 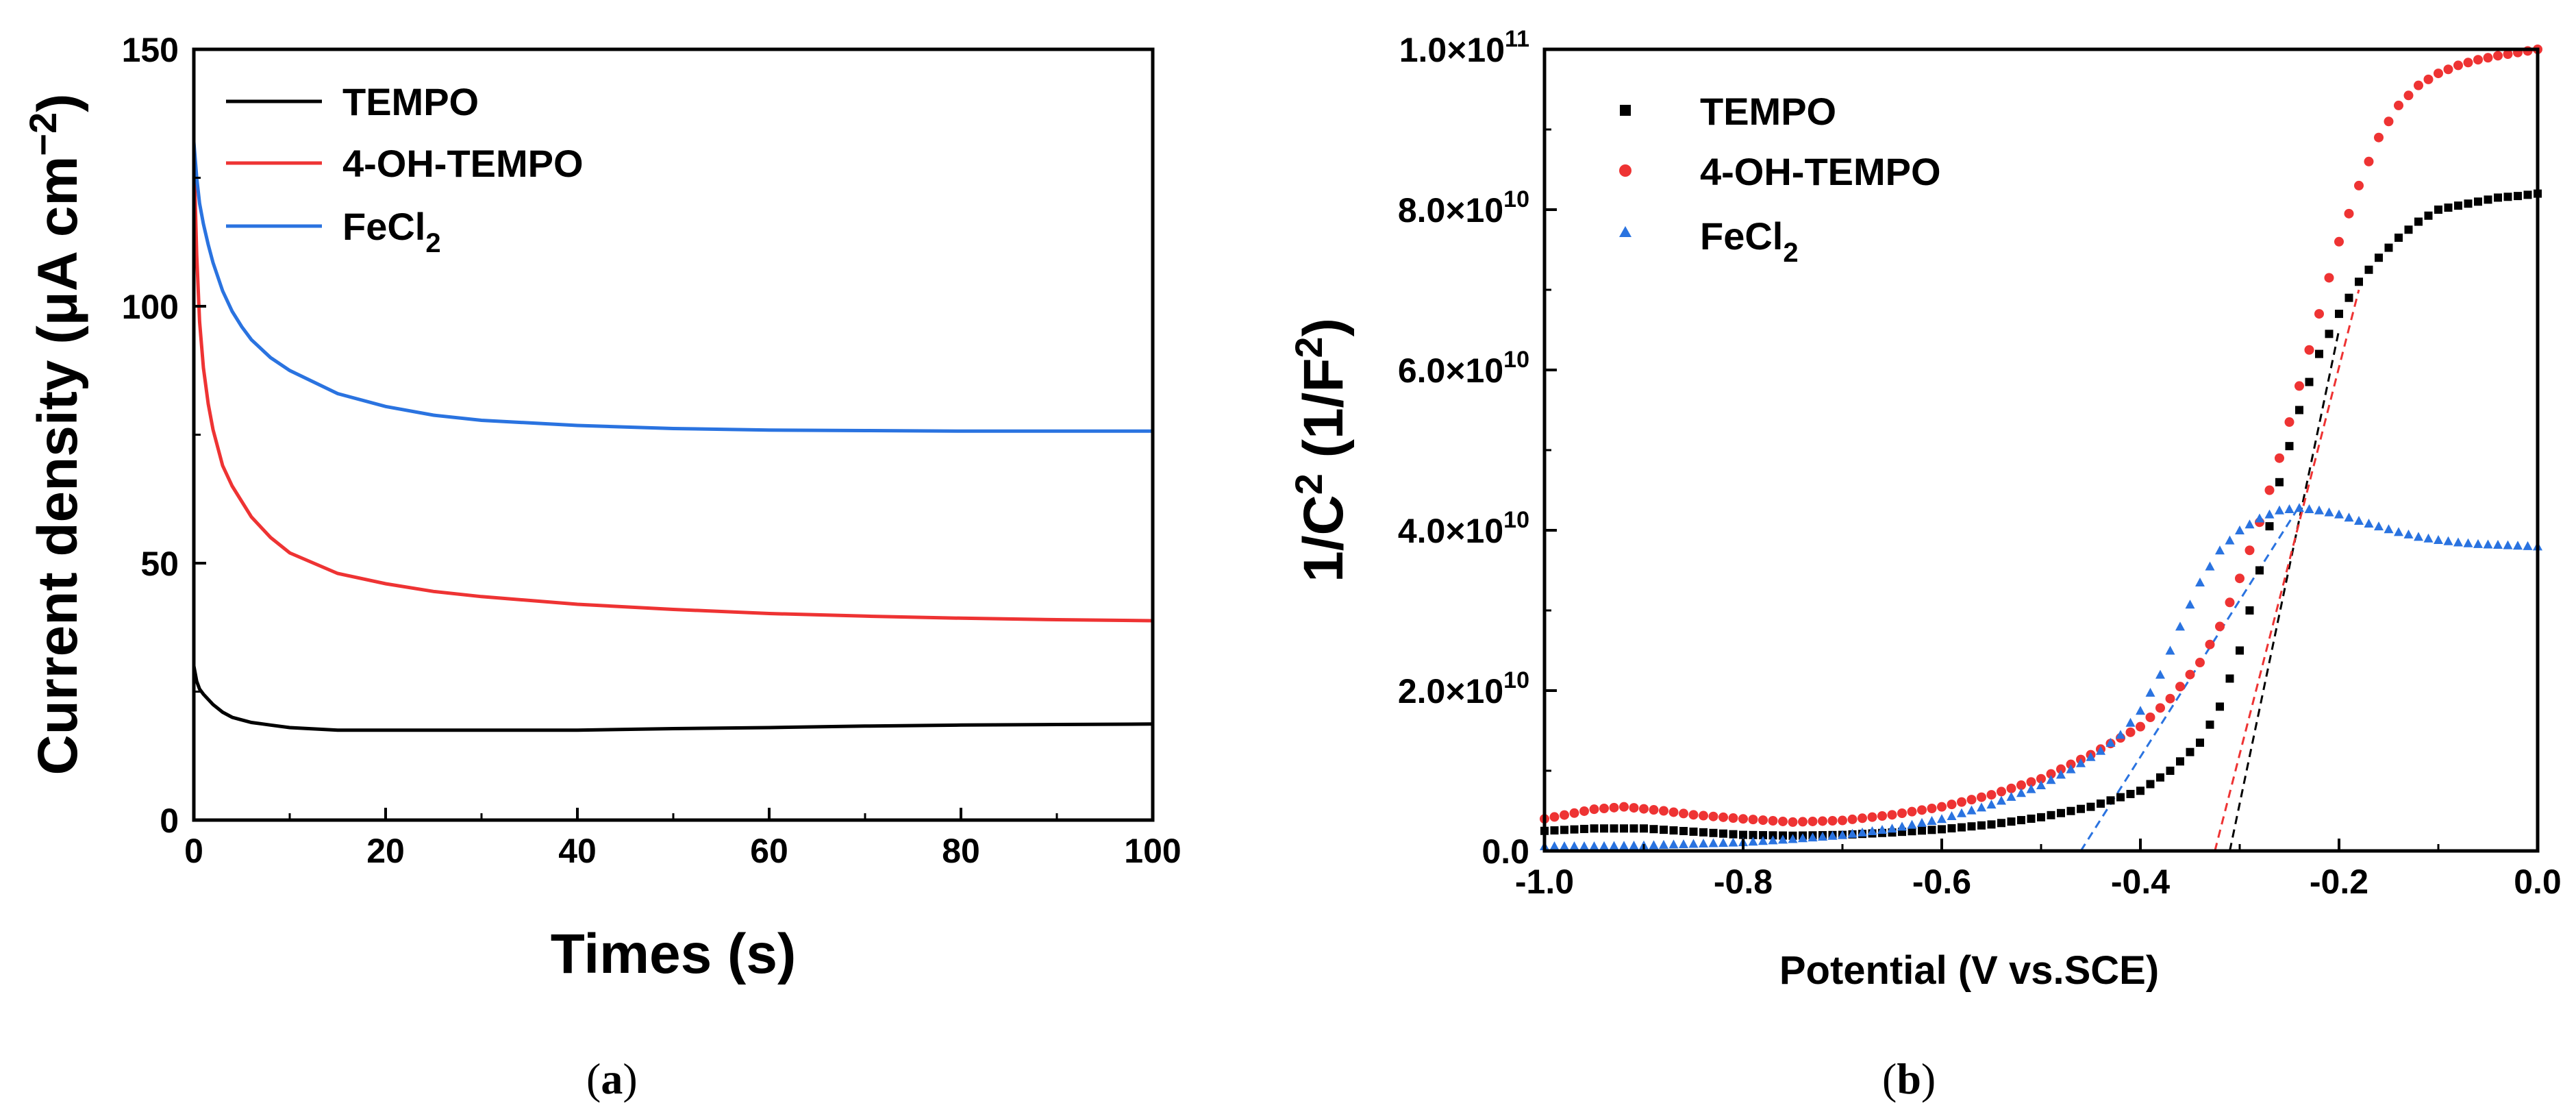 What do you see at coordinates (1909, 1078) in the screenshot?
I see `panel-b-caption: (b)` at bounding box center [1909, 1078].